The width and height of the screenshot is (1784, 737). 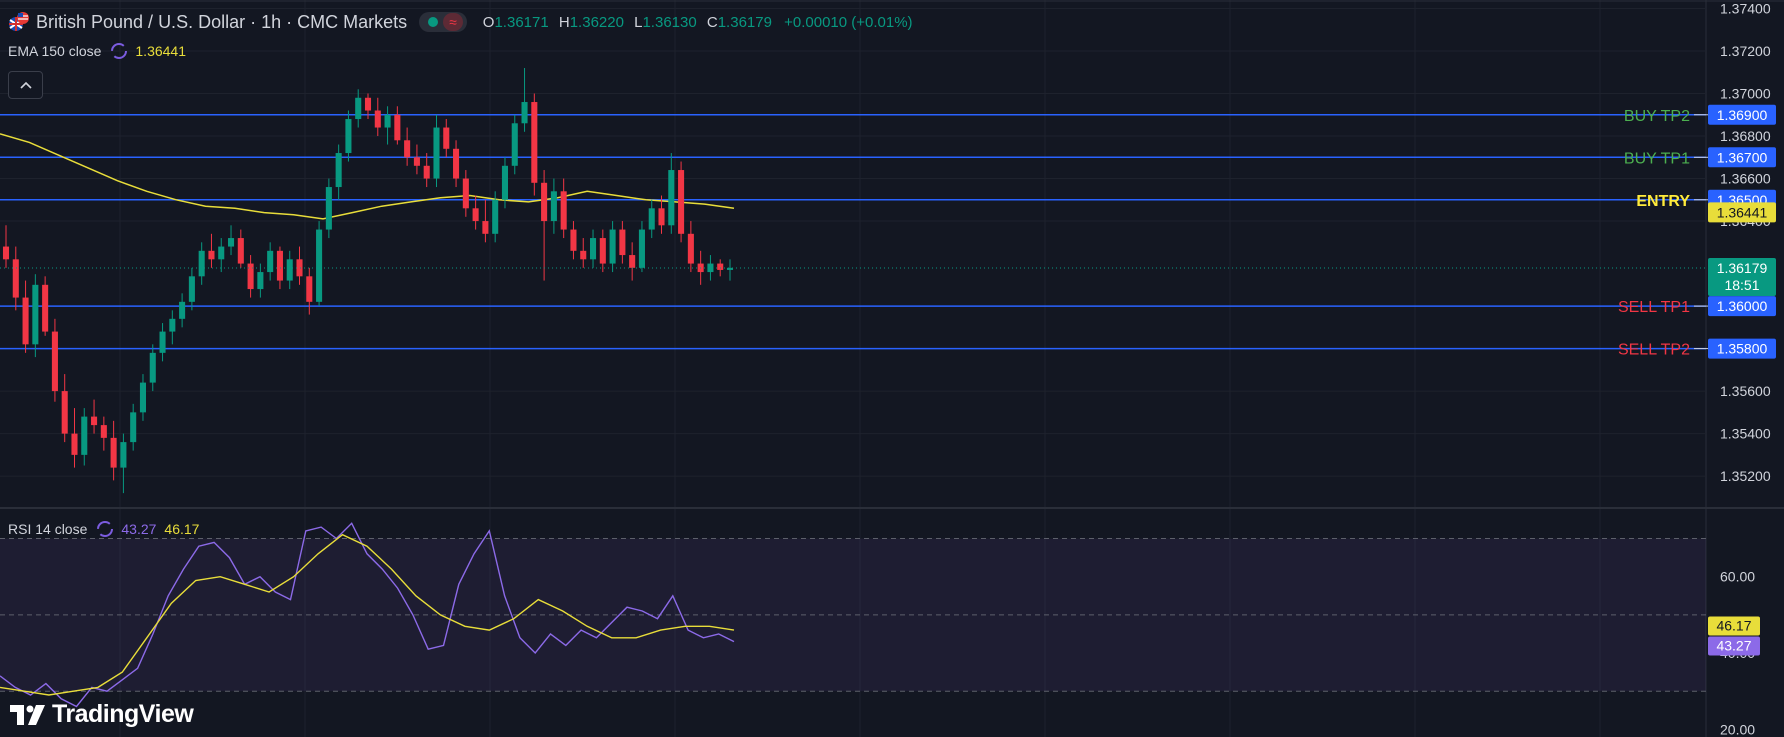 What do you see at coordinates (1745, 136) in the screenshot?
I see `price-tick-label: 1.36800` at bounding box center [1745, 136].